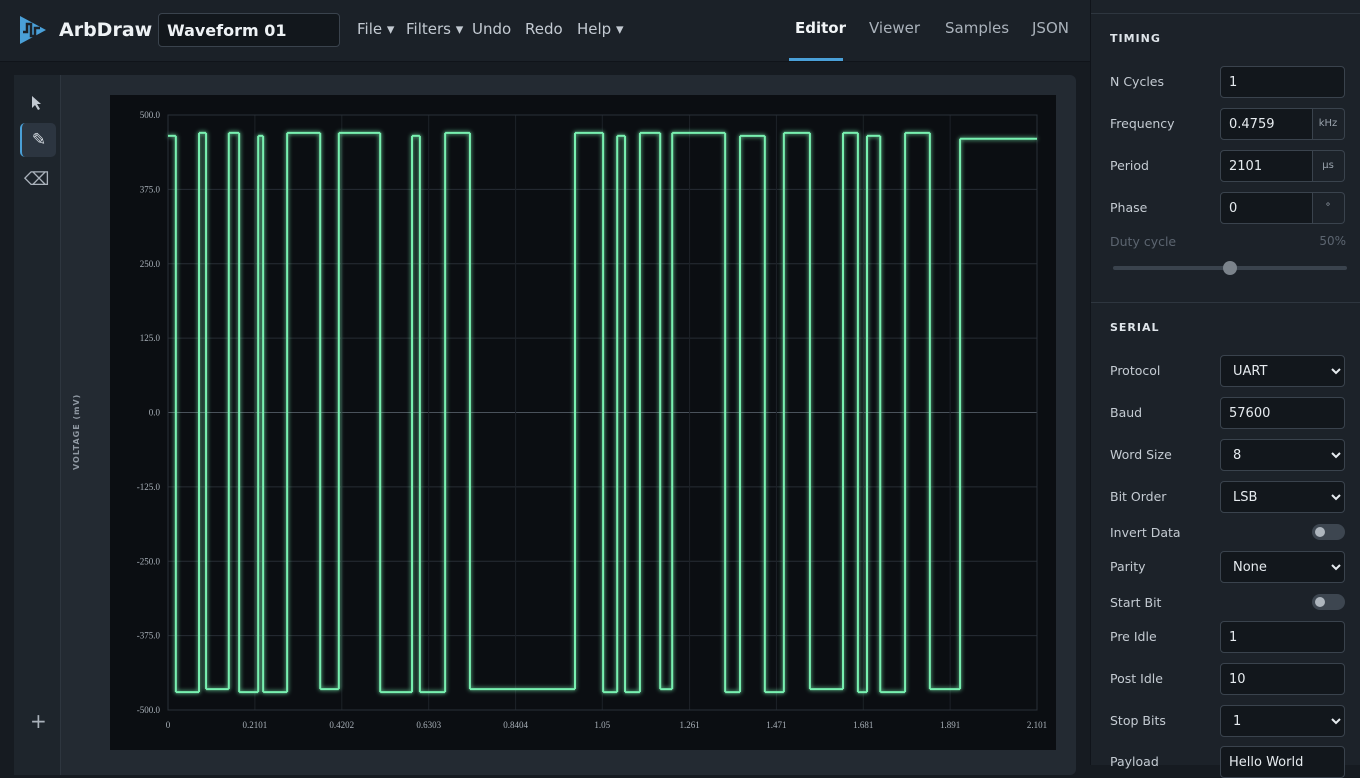 This screenshot has height=778, width=1360. I want to click on app-name: ArbDraw, so click(106, 30).